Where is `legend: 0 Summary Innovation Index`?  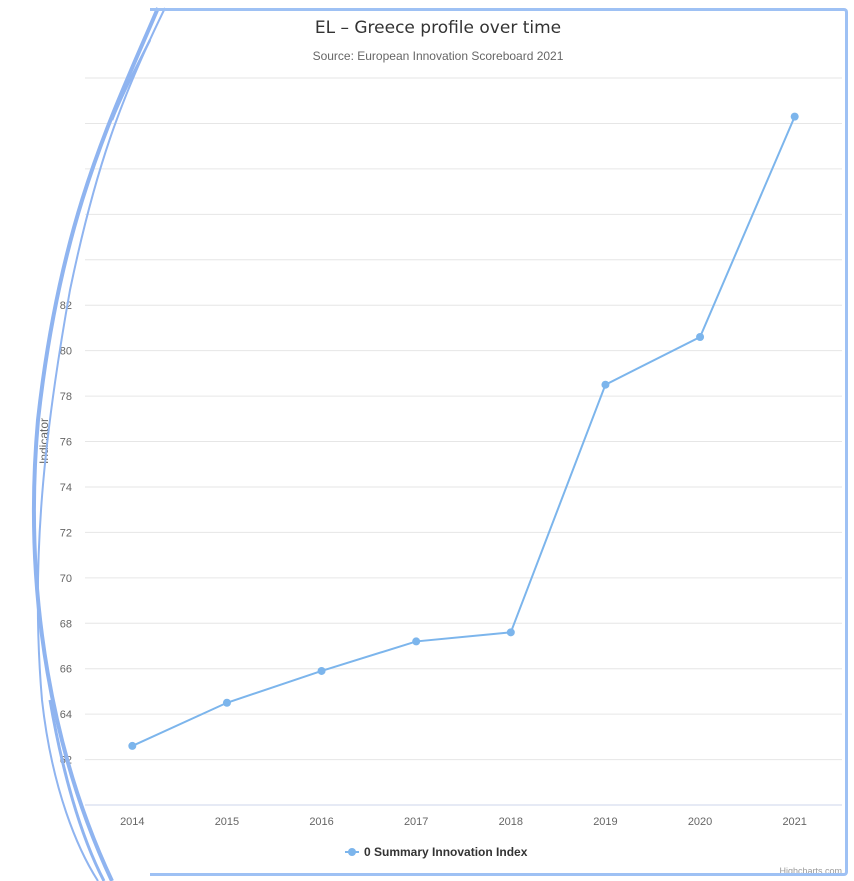 legend: 0 Summary Innovation Index is located at coordinates (436, 852).